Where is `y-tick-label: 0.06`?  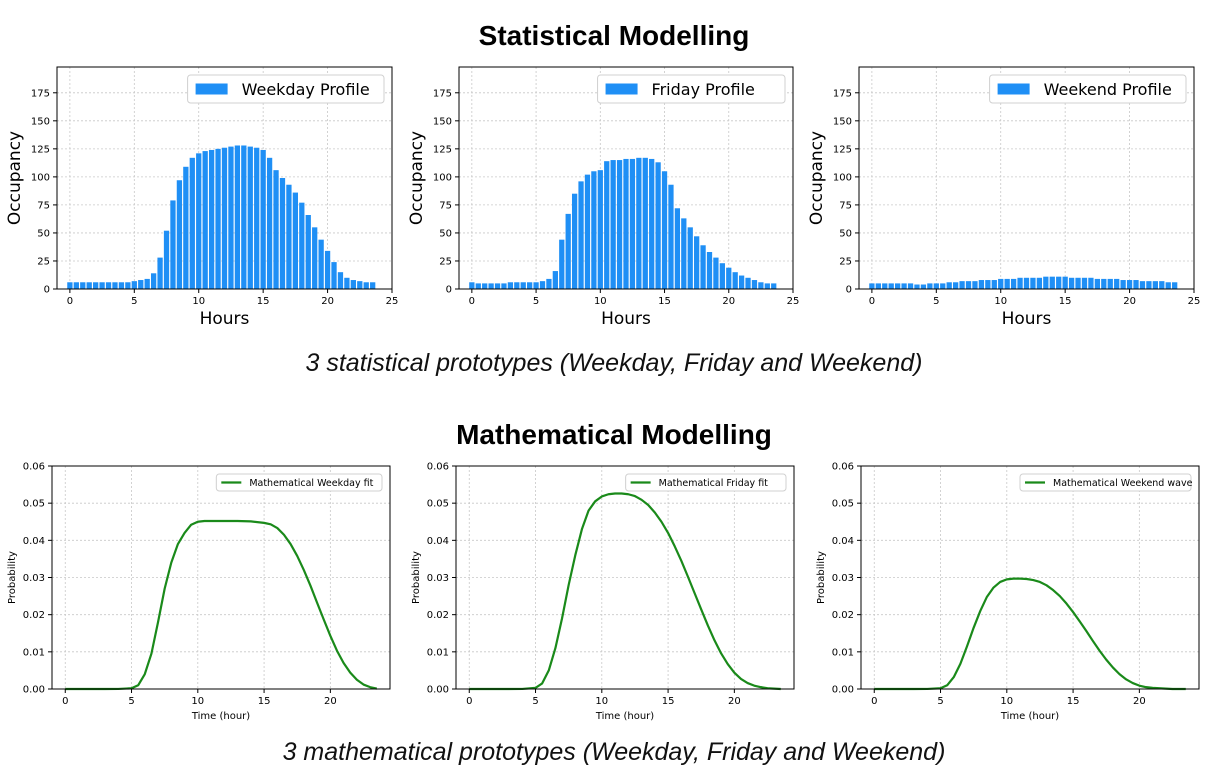 y-tick-label: 0.06 is located at coordinates (34, 467).